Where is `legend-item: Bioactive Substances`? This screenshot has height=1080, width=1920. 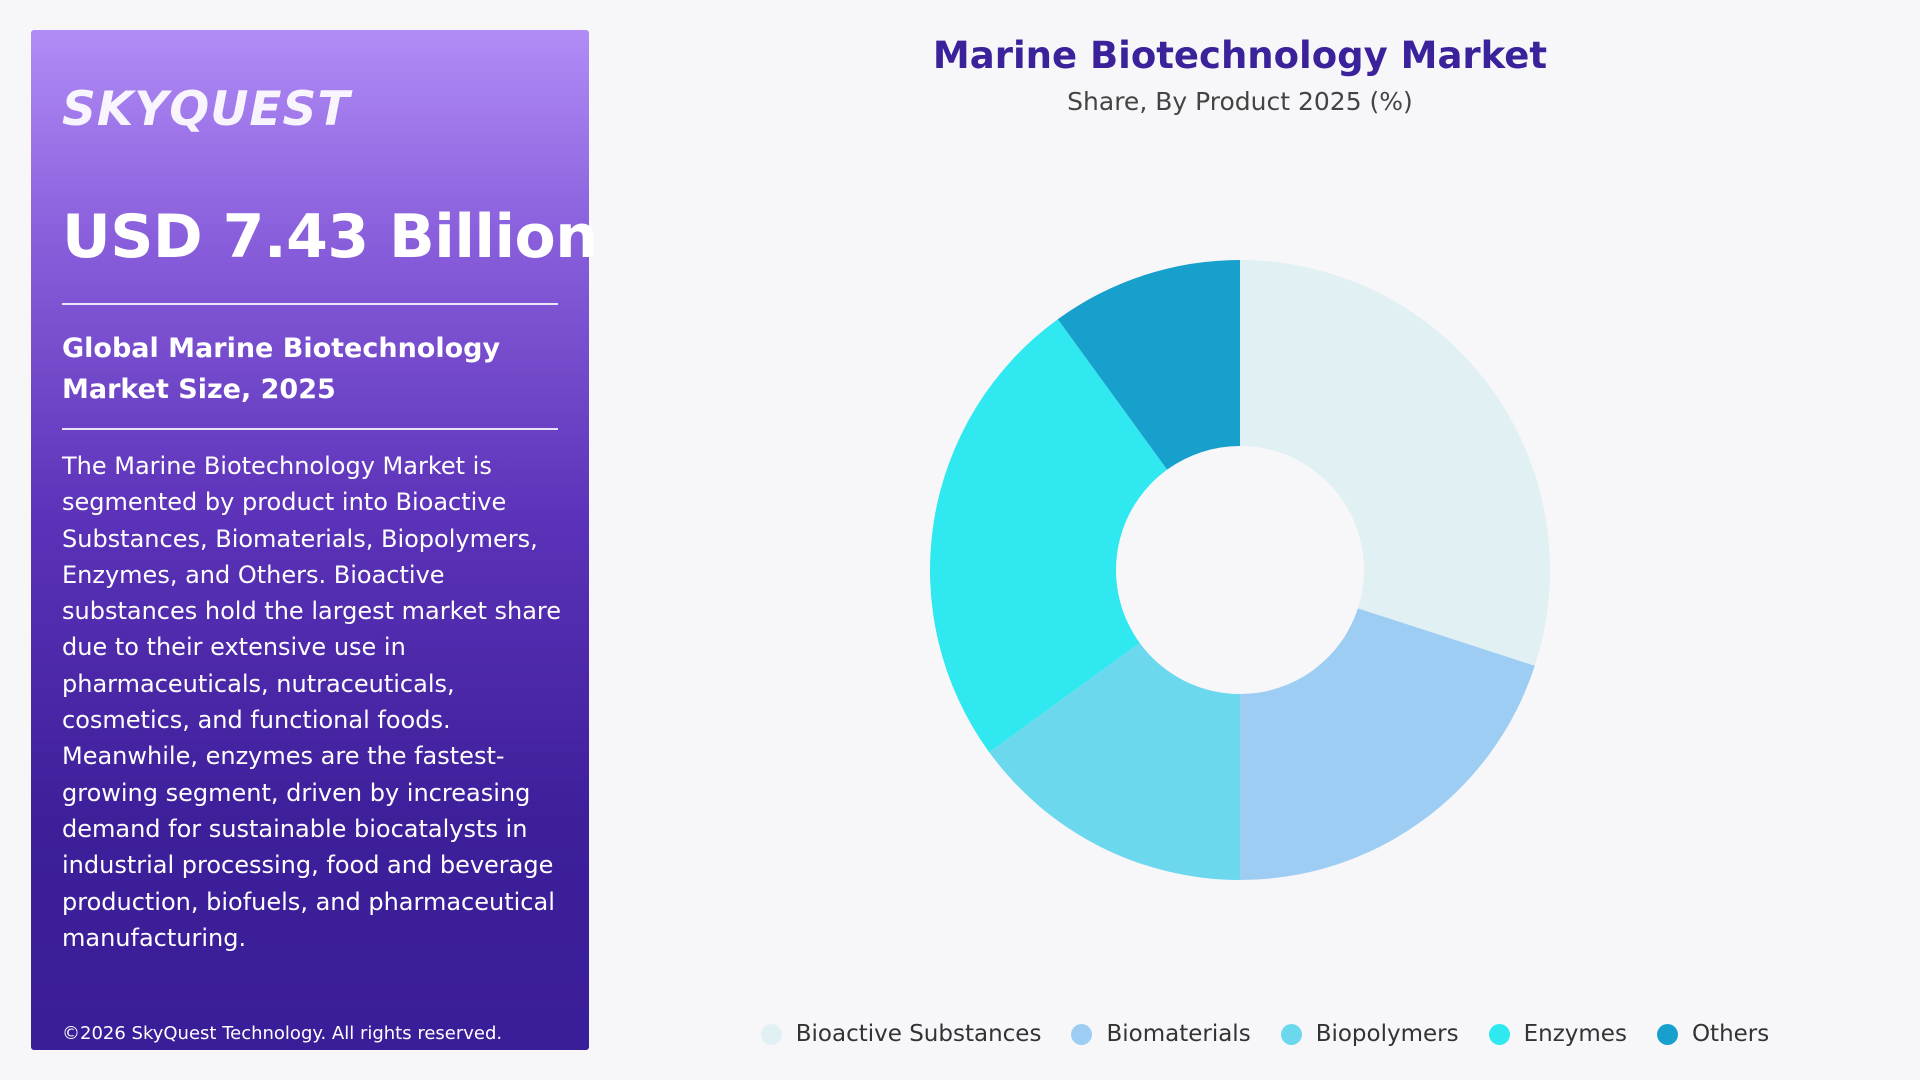 legend-item: Bioactive Substances is located at coordinates (901, 1034).